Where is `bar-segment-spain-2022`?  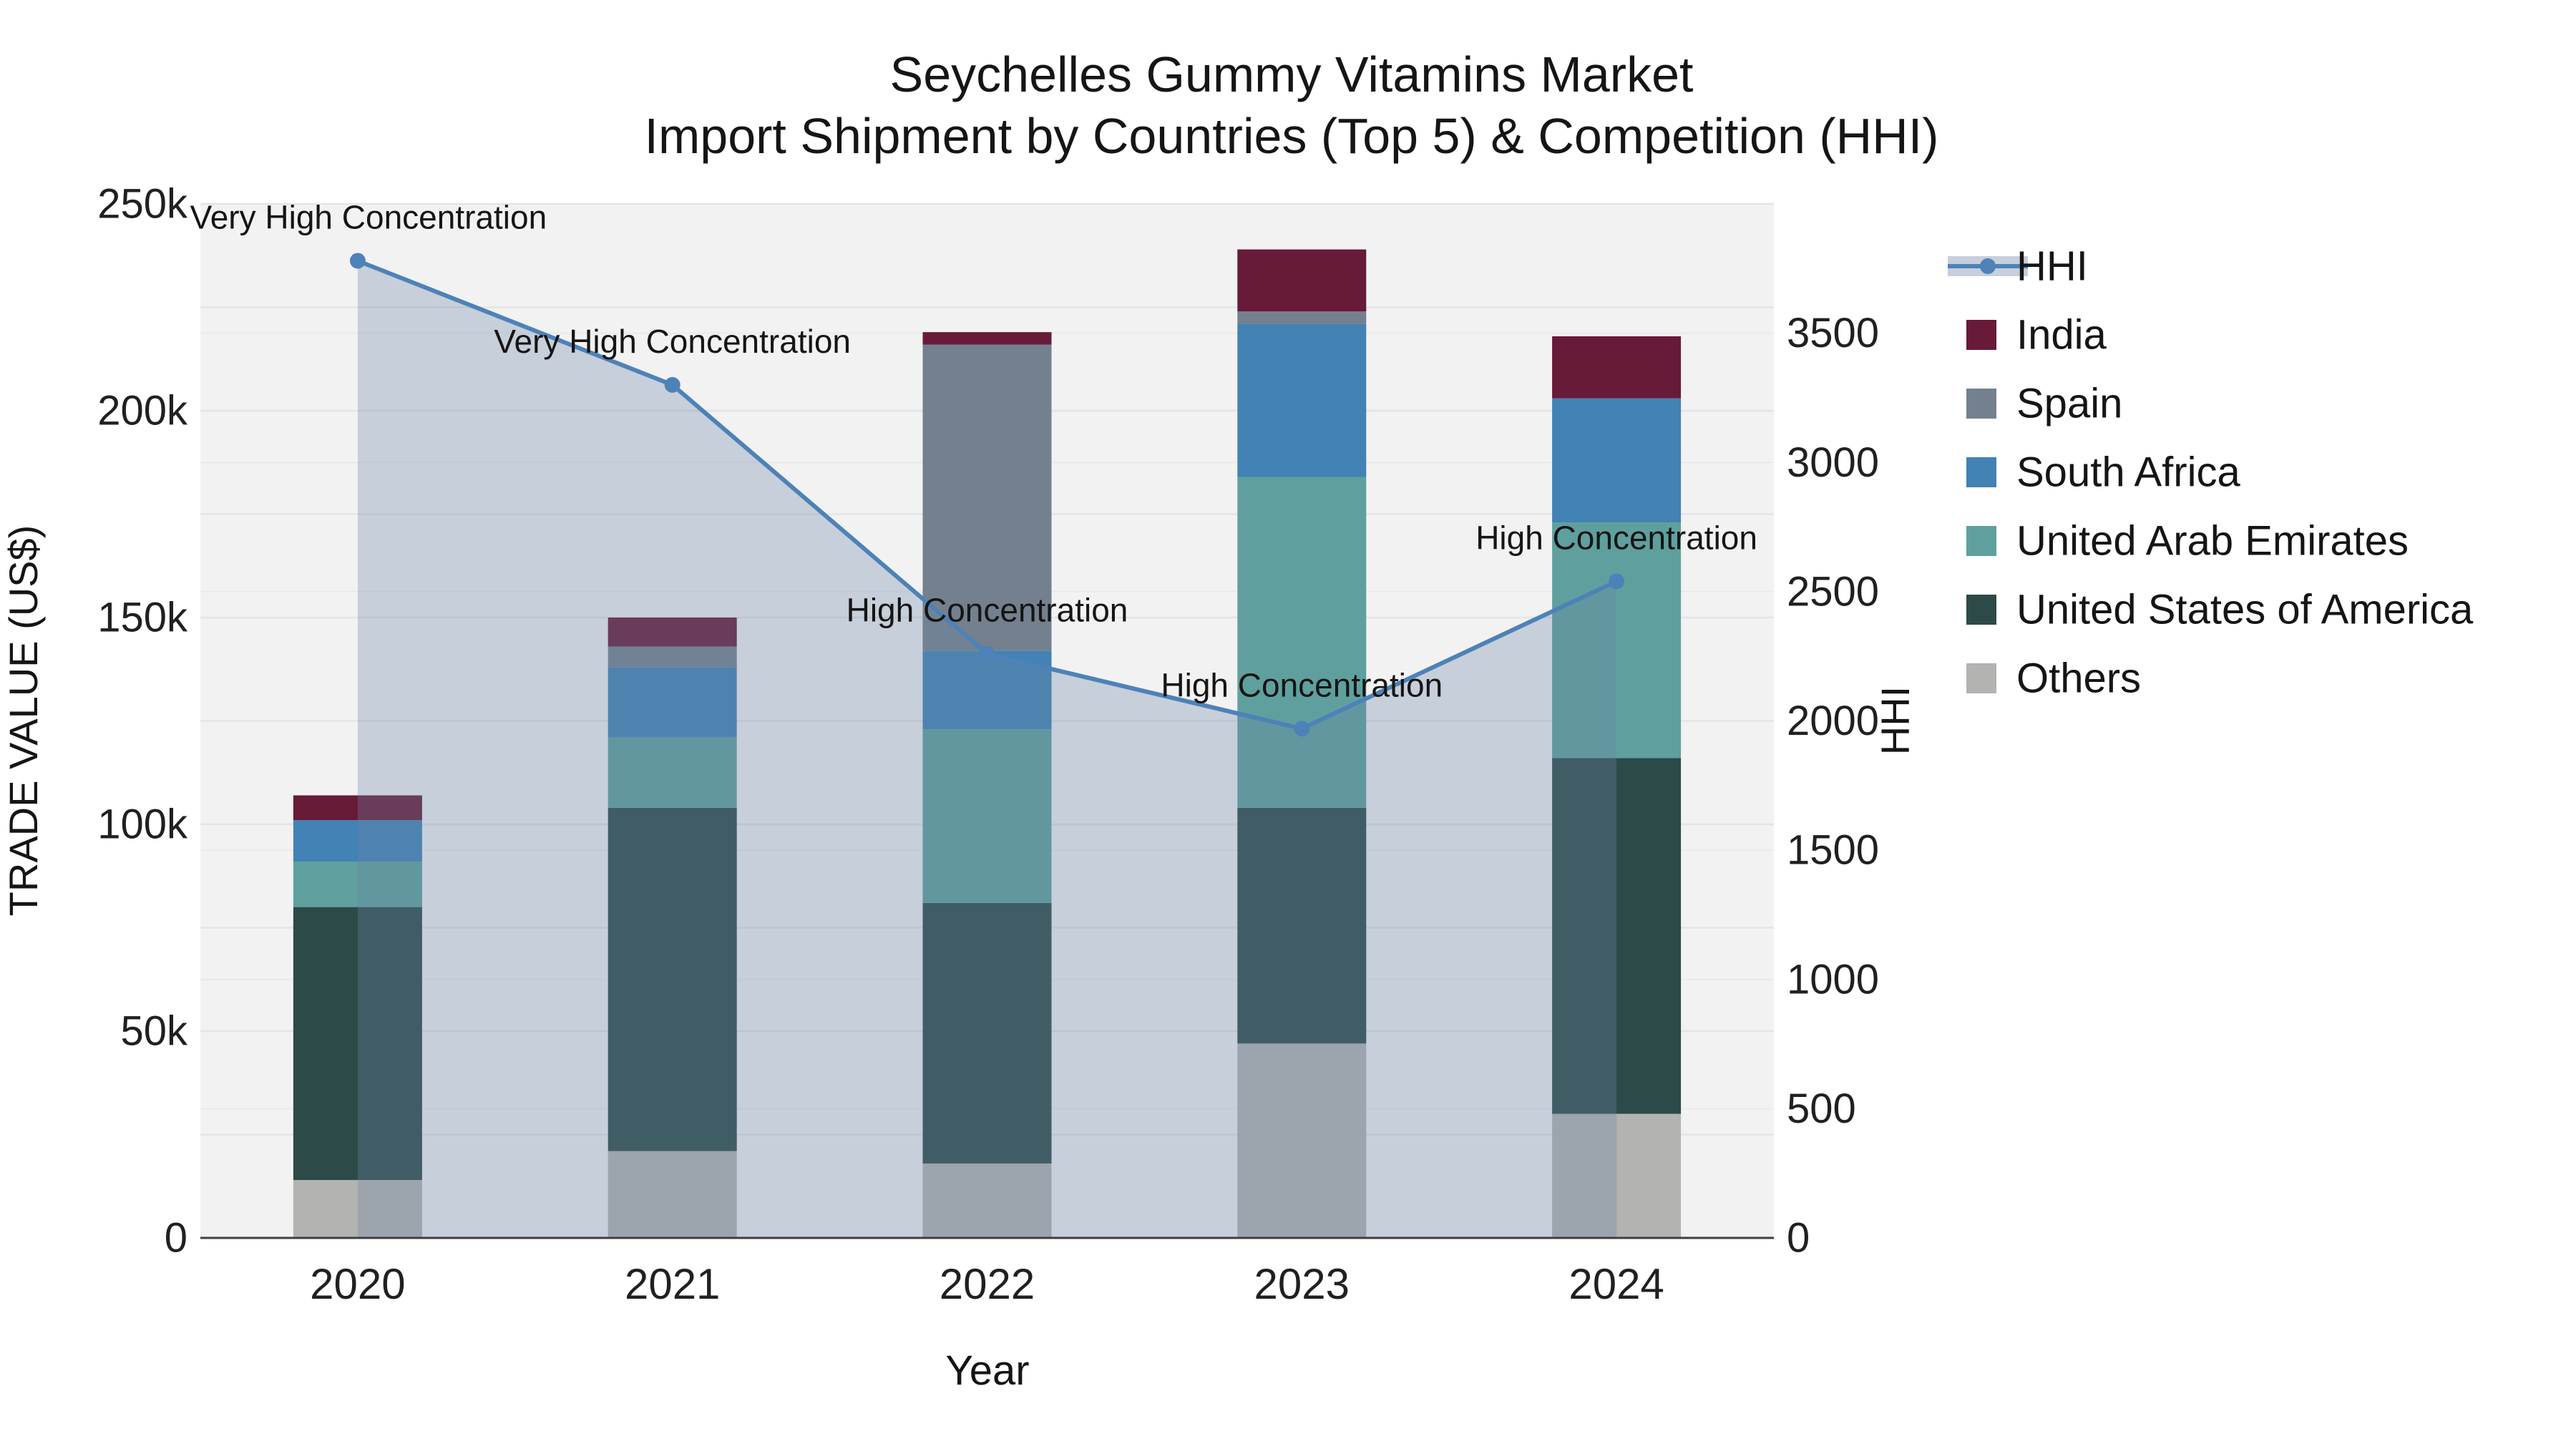 bar-segment-spain-2022 is located at coordinates (987, 497).